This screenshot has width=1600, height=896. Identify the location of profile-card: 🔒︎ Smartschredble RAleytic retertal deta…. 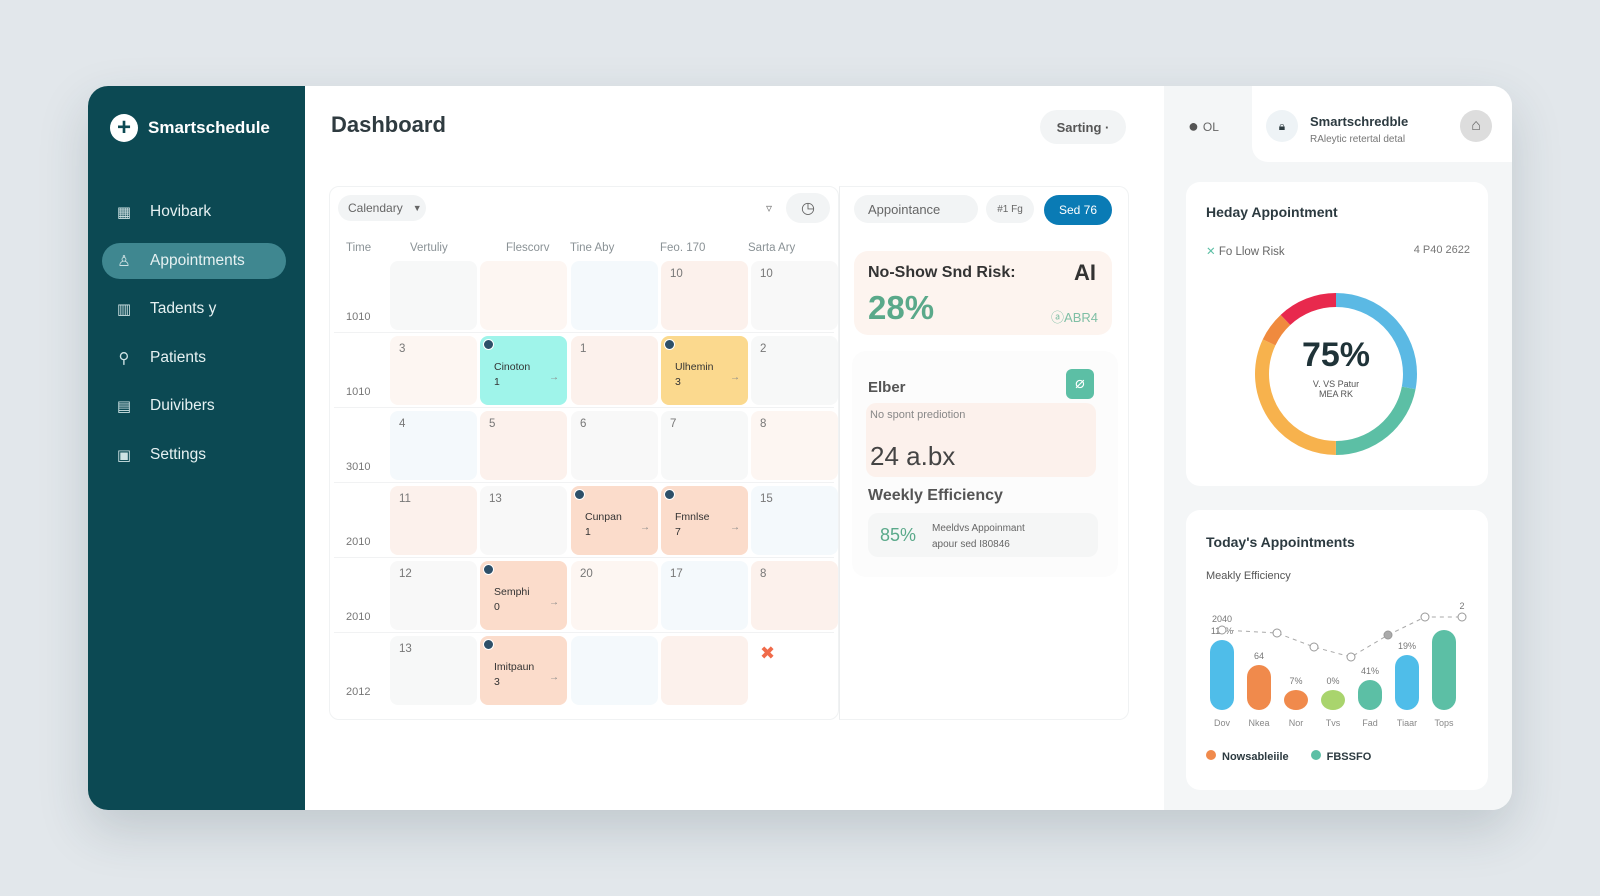
(1382, 124).